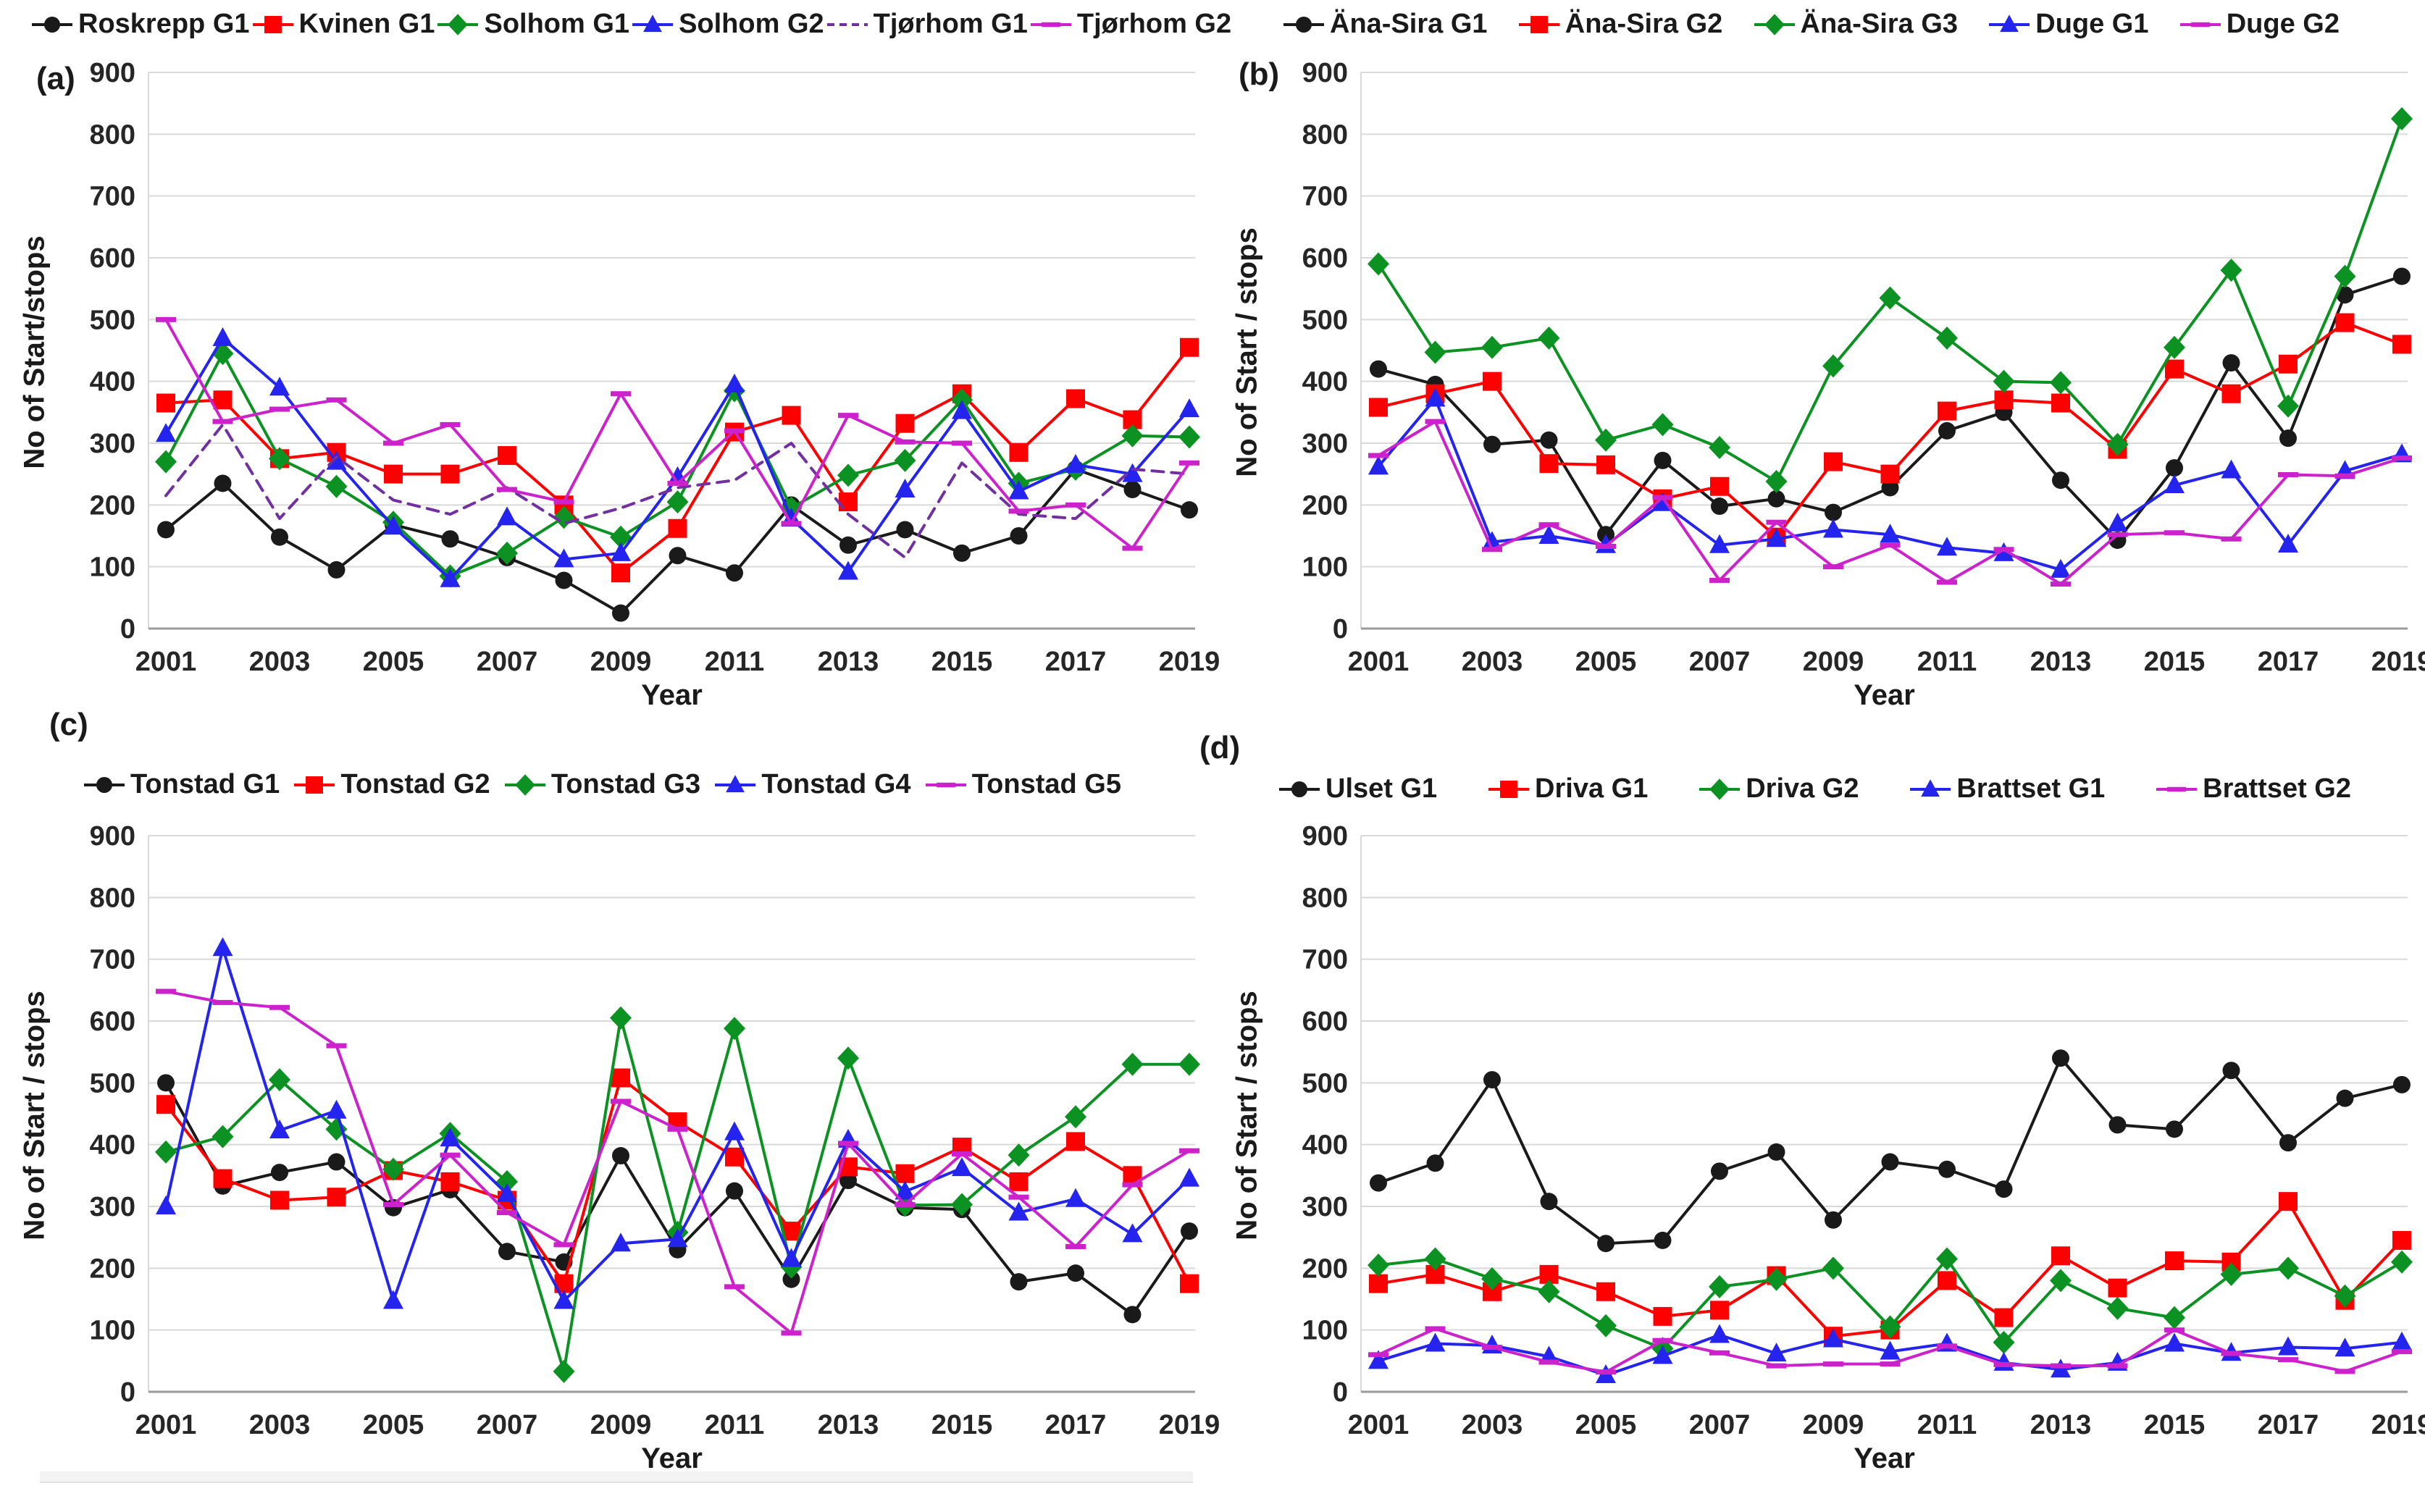 This screenshot has height=1512, width=2425. What do you see at coordinates (1606, 1425) in the screenshot?
I see `x-tick-label: 2005` at bounding box center [1606, 1425].